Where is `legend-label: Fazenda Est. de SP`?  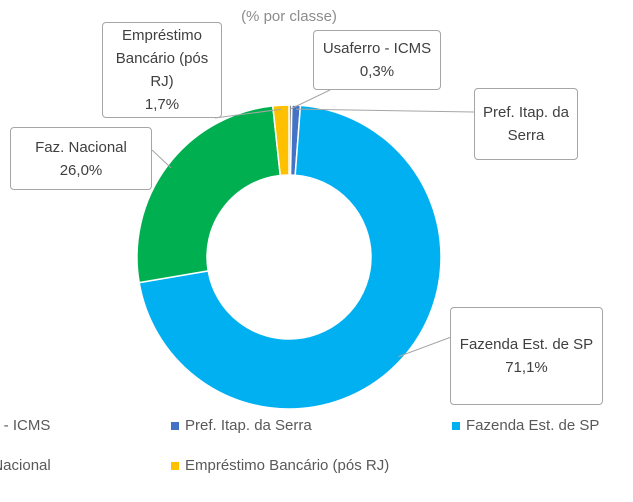 legend-label: Fazenda Est. de SP is located at coordinates (532, 425).